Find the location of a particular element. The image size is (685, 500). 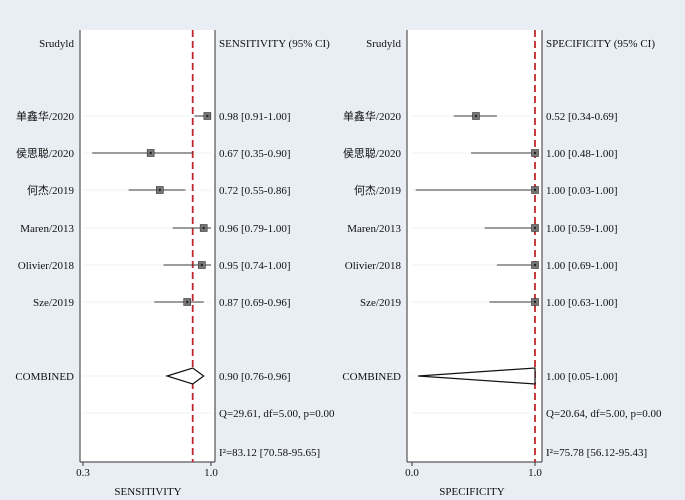

specificity-study-ci-label: 1.00 [0.48-1.00] is located at coordinates (582, 154).